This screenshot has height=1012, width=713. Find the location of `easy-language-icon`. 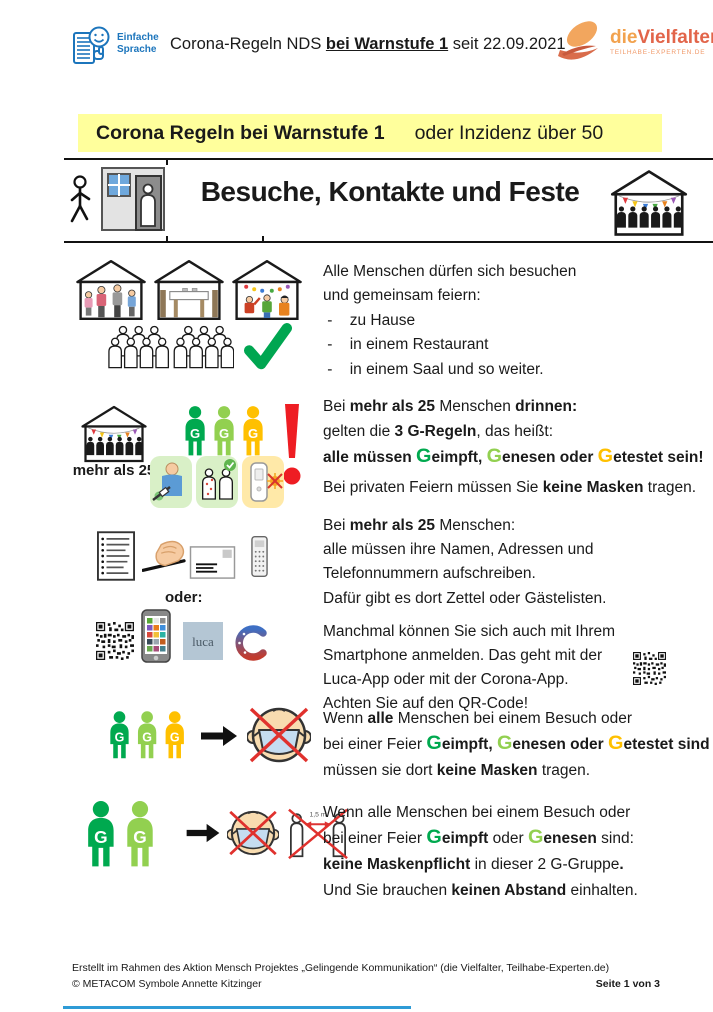

easy-language-icon is located at coordinates (91, 45).